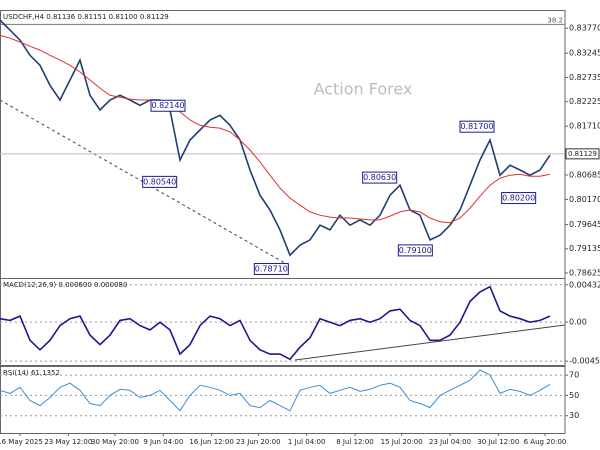  What do you see at coordinates (65, 285) in the screenshot?
I see `panel-title: MACD(12,26,9) 0.000600 0.000080` at bounding box center [65, 285].